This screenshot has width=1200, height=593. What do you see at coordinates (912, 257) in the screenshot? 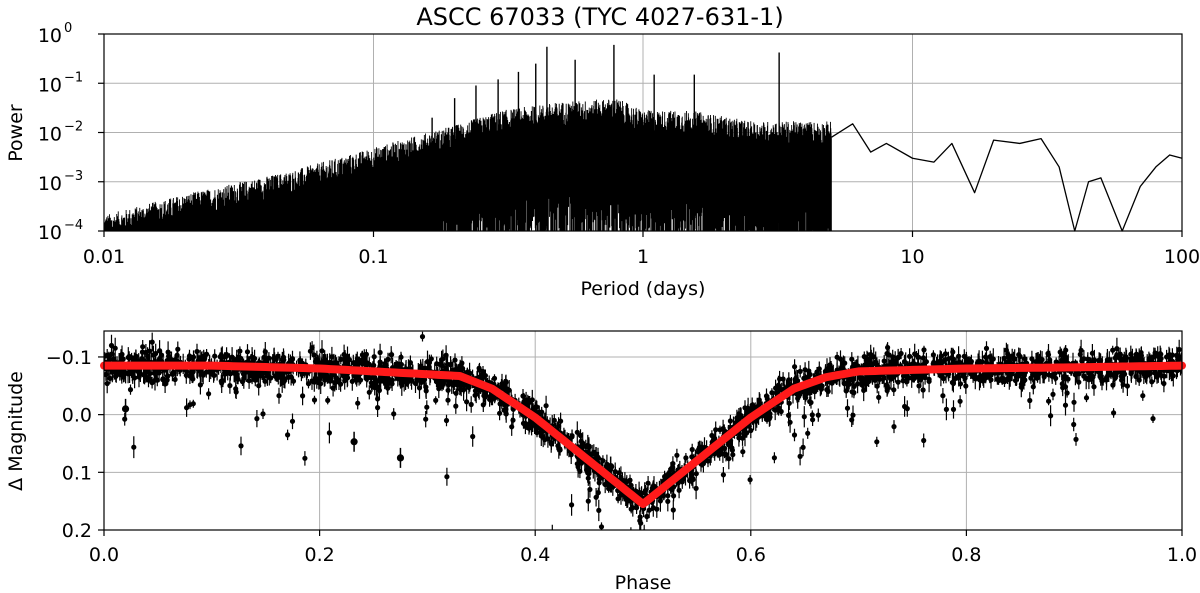
I see `periodogram-x-tick-label: 10` at bounding box center [912, 257].